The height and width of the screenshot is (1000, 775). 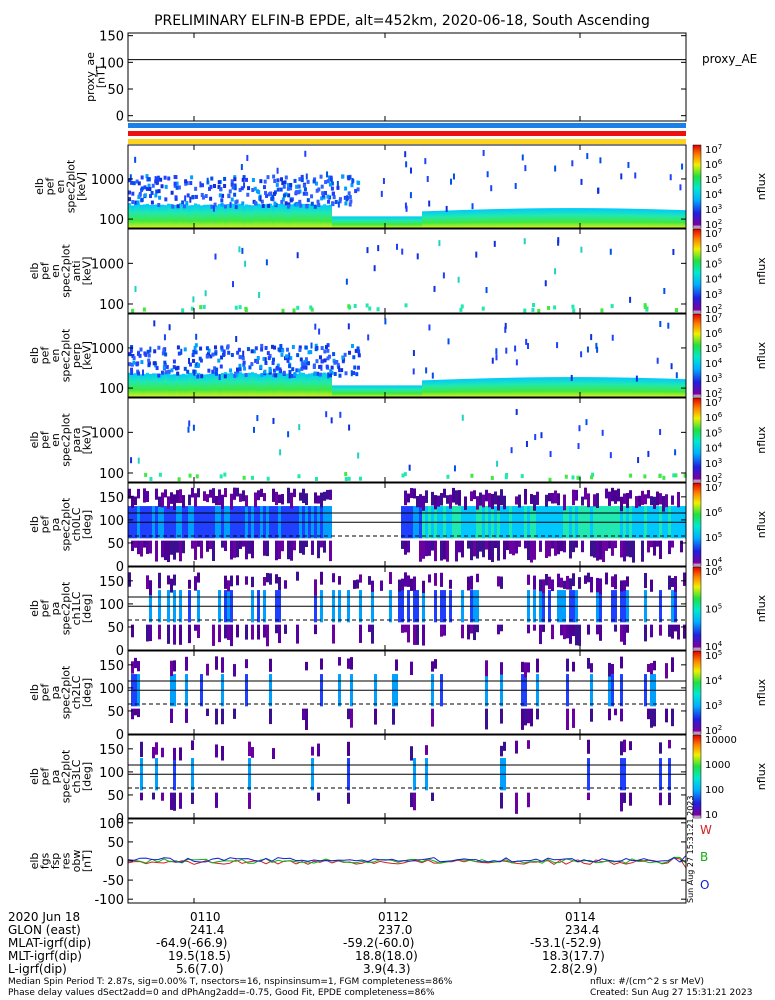 What do you see at coordinates (407, 141) in the screenshot?
I see `status-bar` at bounding box center [407, 141].